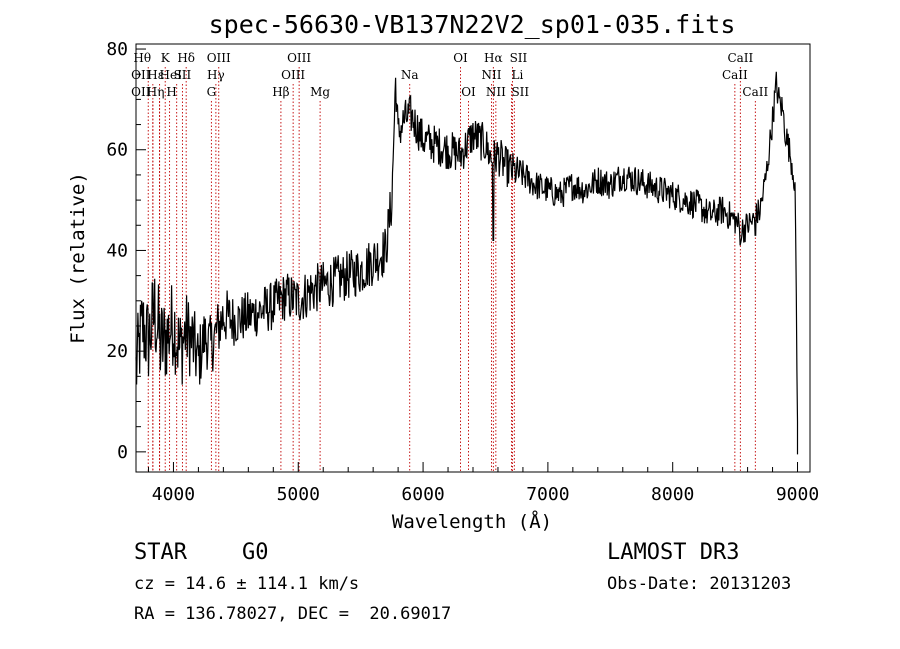 This screenshot has height=649, width=900. What do you see at coordinates (212, 92) in the screenshot?
I see `line-label: G` at bounding box center [212, 92].